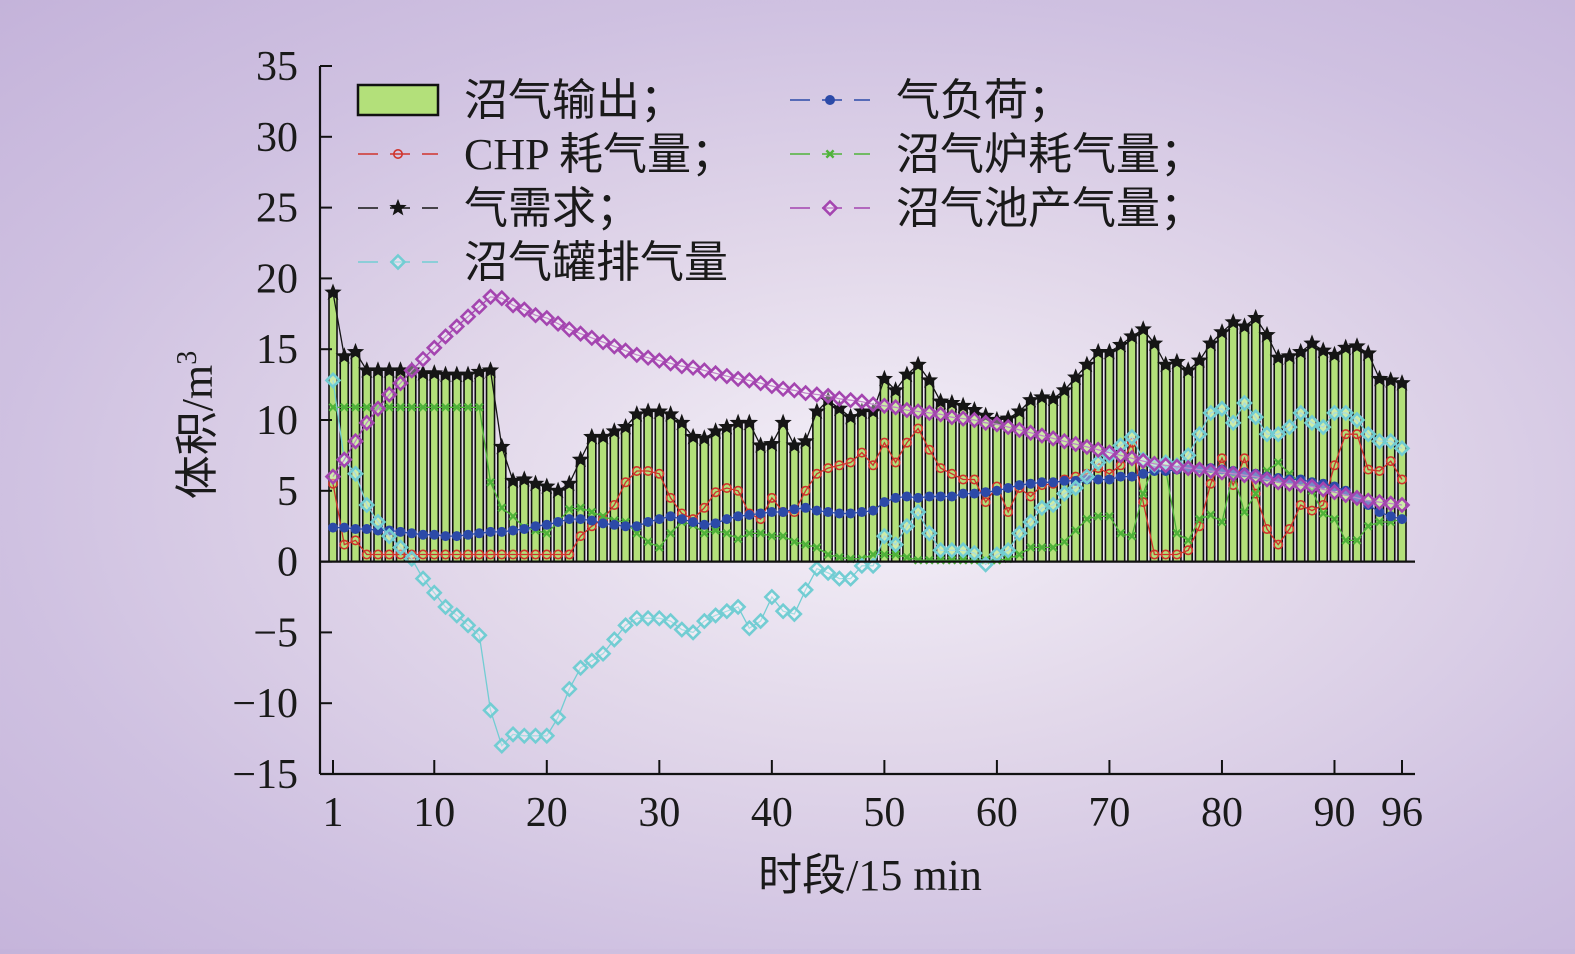  I want to click on y-tick-label: −10, so click(265, 704).